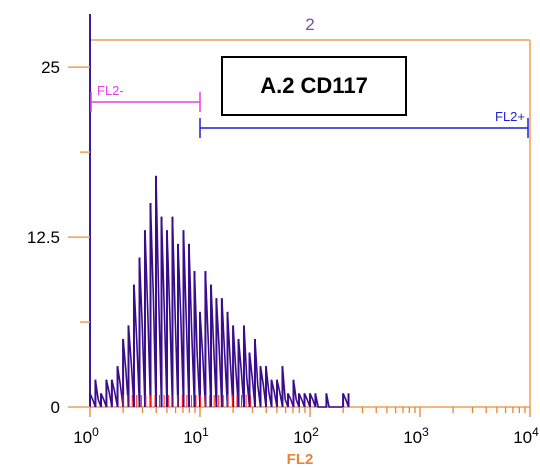 The width and height of the screenshot is (540, 468). What do you see at coordinates (196, 436) in the screenshot?
I see `x-tick-label: 10¹` at bounding box center [196, 436].